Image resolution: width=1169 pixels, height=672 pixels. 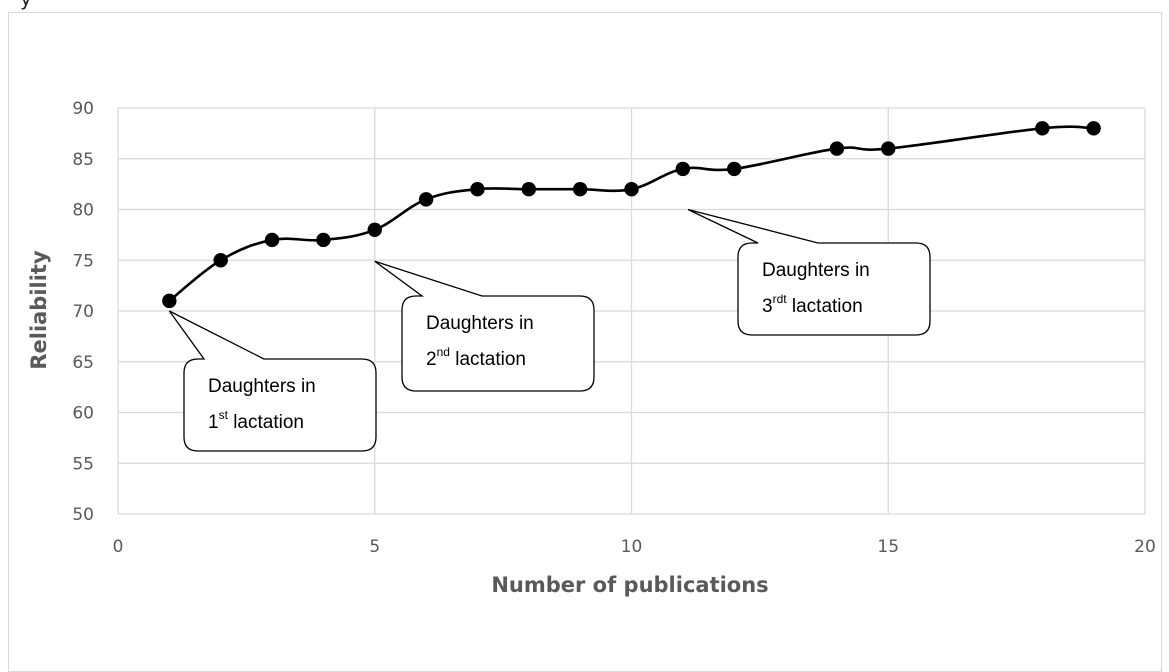 I want to click on x-tick-label: 10, so click(x=632, y=547).